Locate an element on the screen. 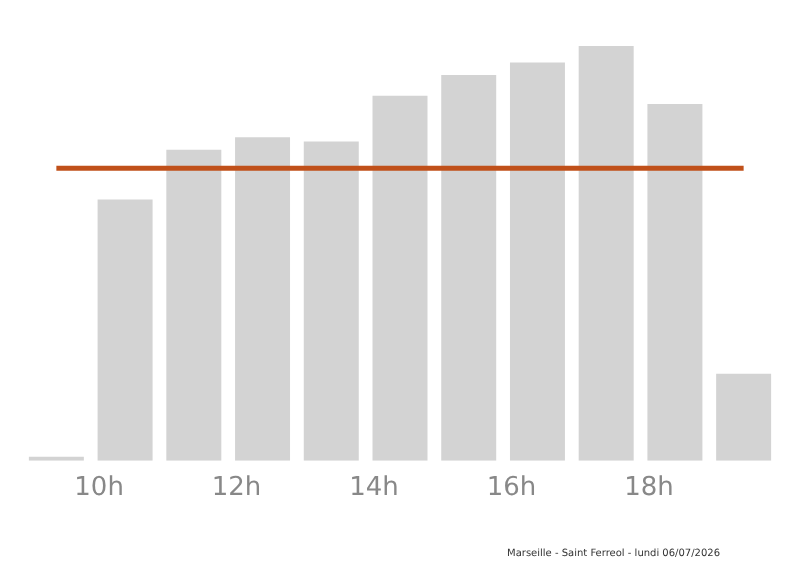  x-tick-label: 16h is located at coordinates (511, 488).